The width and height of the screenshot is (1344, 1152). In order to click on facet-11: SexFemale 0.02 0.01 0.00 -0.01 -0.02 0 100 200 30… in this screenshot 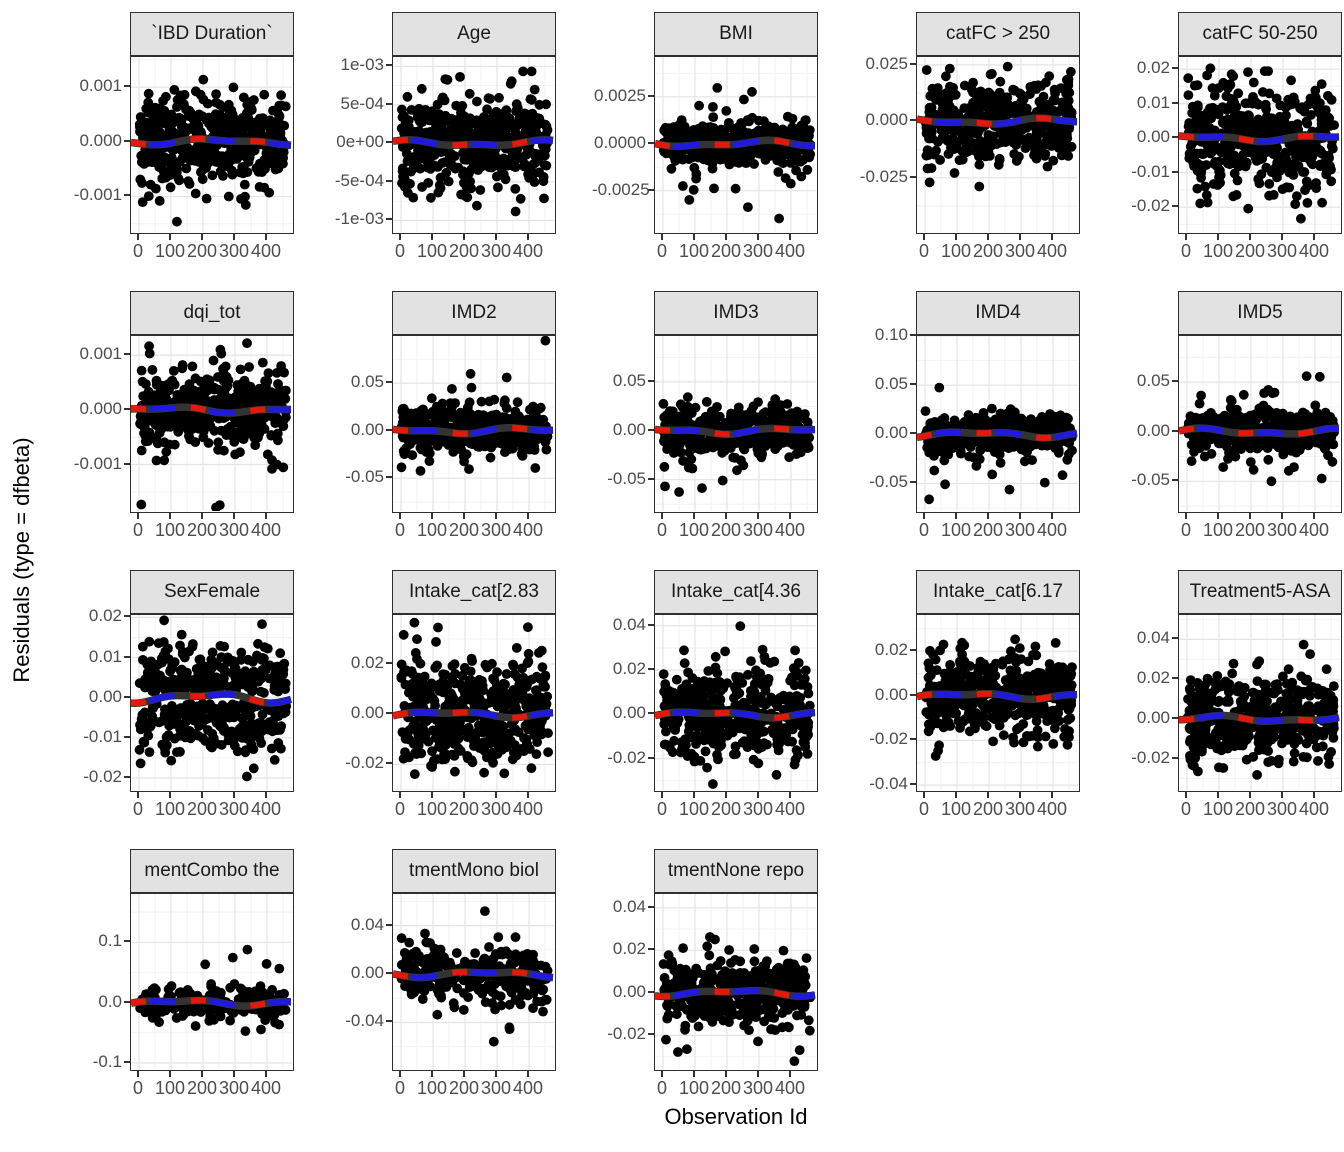, I will do `click(199, 697)`.